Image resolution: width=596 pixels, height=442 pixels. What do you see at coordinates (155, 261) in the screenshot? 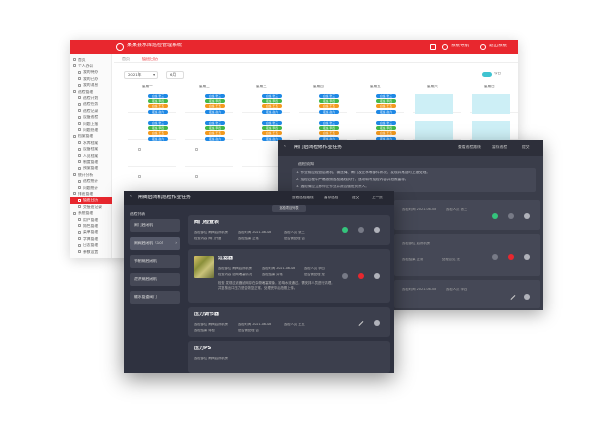
I see `side-item-control-gate: 节制闸启闭机` at bounding box center [155, 261].